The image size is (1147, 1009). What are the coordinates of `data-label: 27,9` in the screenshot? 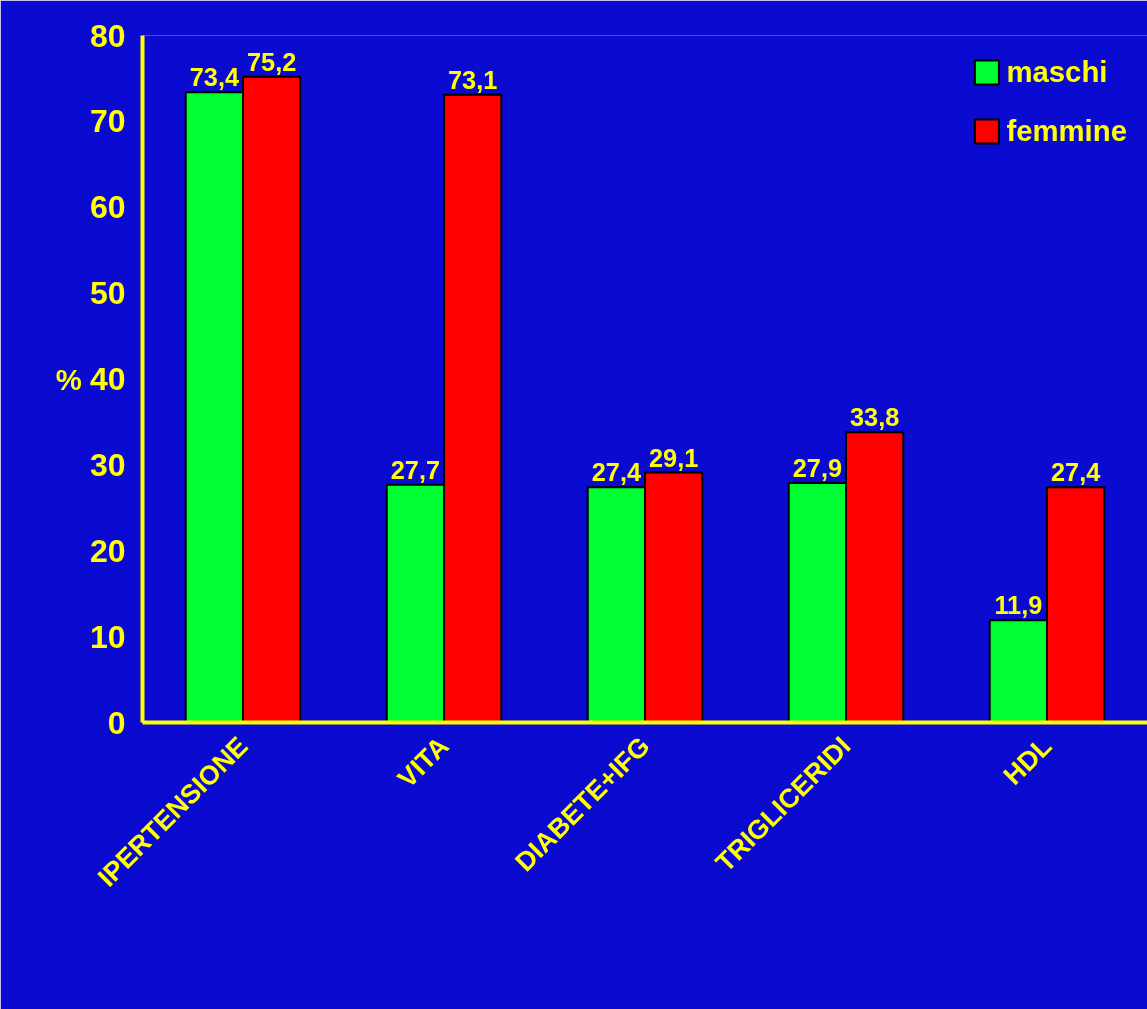 It's located at (817, 467).